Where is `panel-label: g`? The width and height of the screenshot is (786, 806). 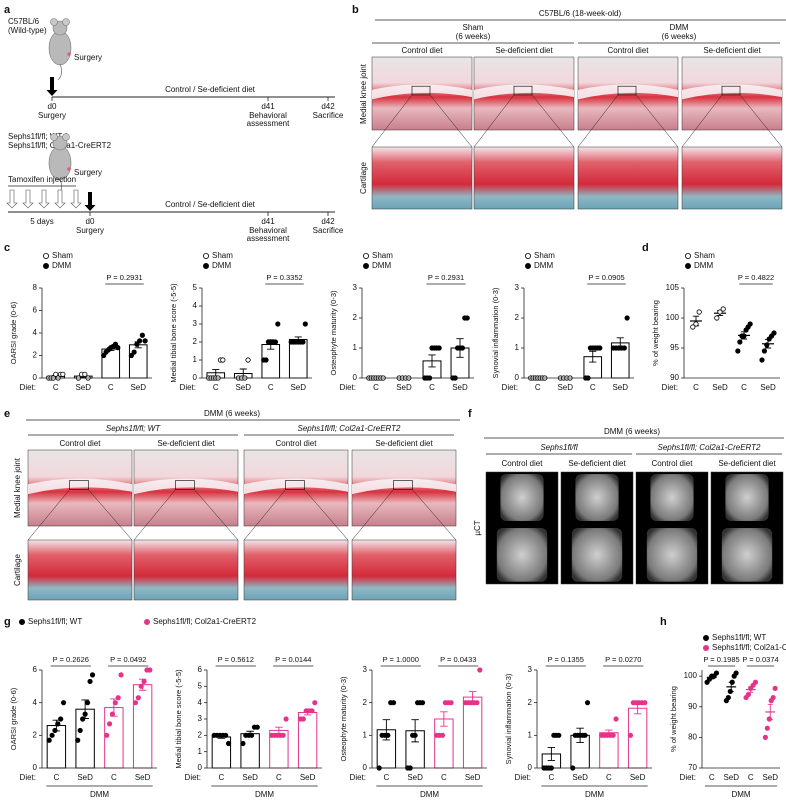 panel-label: g is located at coordinates (7, 622).